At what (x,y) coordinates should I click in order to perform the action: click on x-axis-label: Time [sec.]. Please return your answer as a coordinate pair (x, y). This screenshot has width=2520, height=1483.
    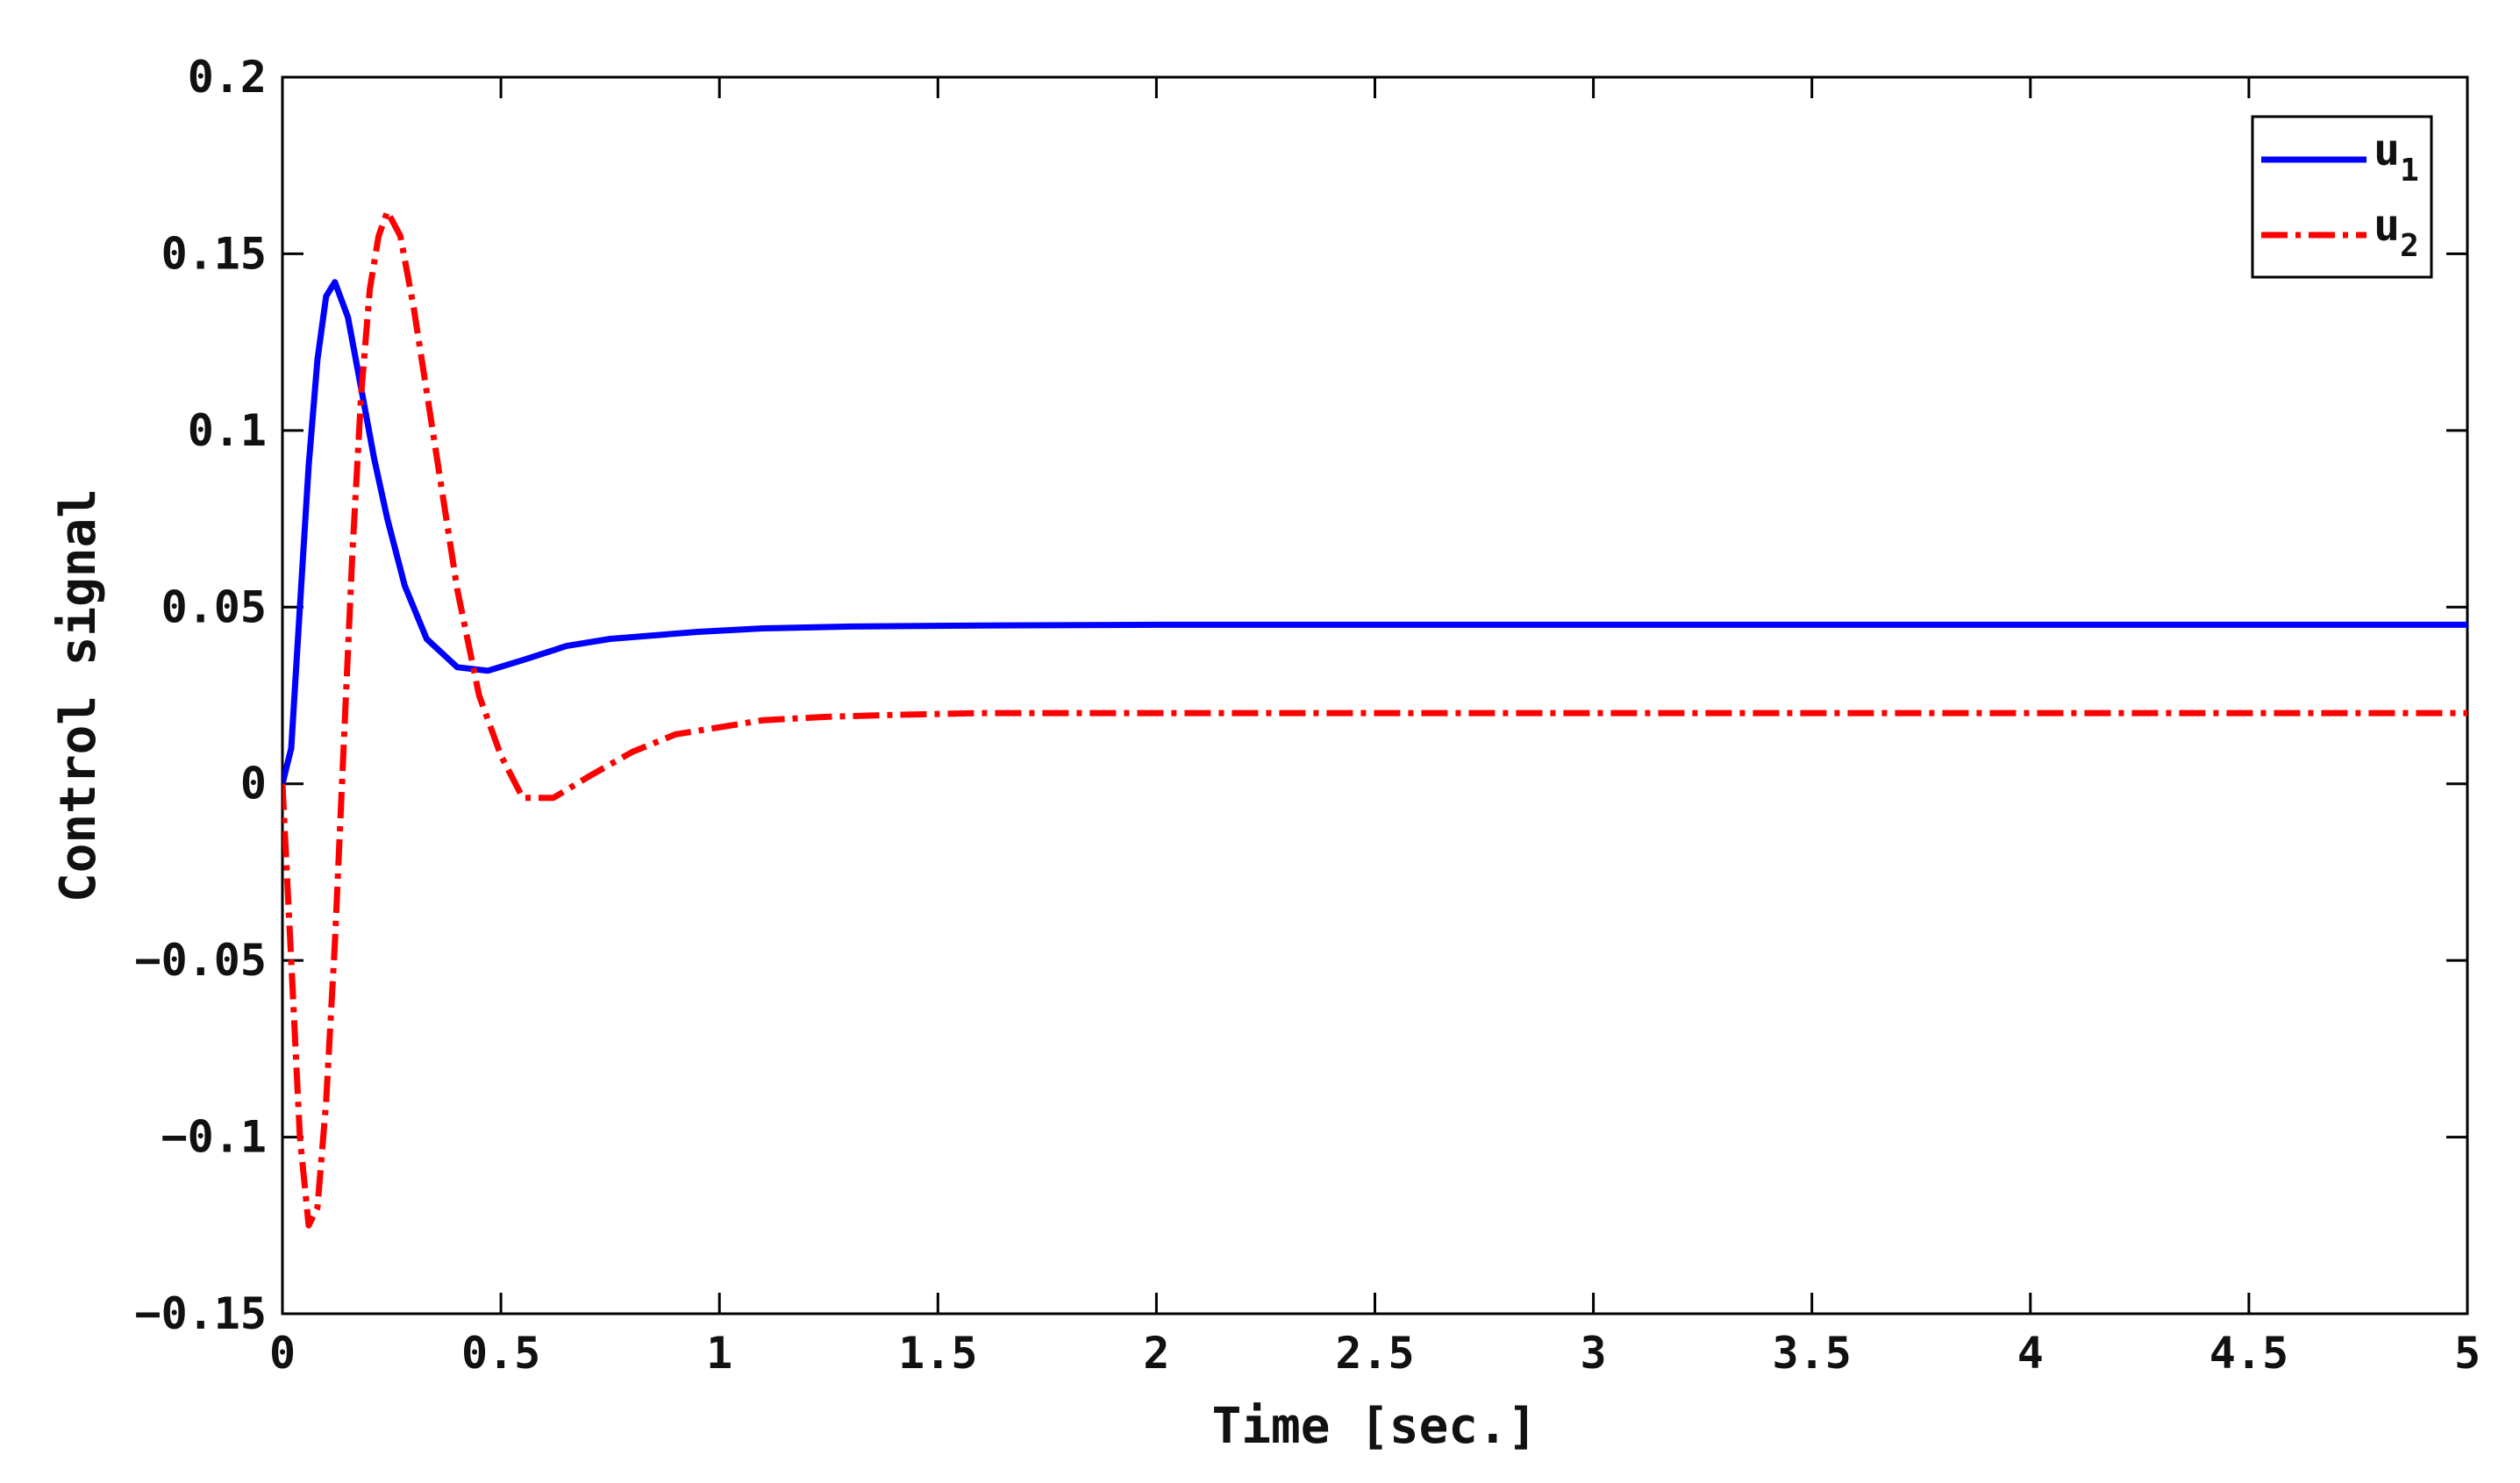
    Looking at the image, I should click on (1375, 1426).